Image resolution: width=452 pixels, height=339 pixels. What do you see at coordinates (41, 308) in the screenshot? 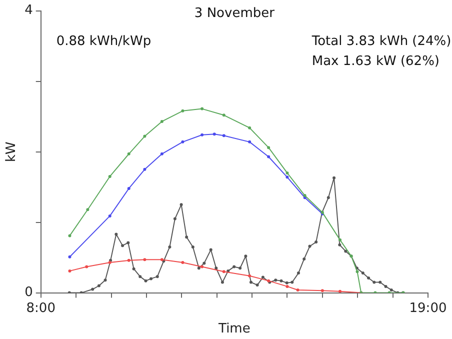
I see `x-tick-label: 8:00` at bounding box center [41, 308].